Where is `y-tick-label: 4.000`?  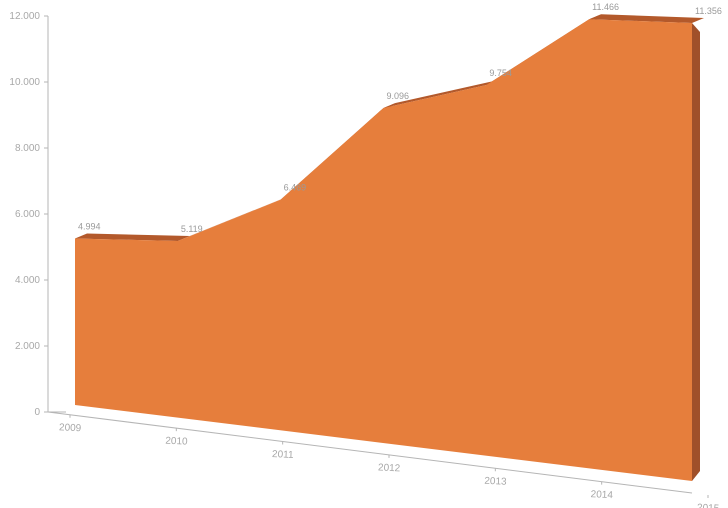 y-tick-label: 4.000 is located at coordinates (27, 280).